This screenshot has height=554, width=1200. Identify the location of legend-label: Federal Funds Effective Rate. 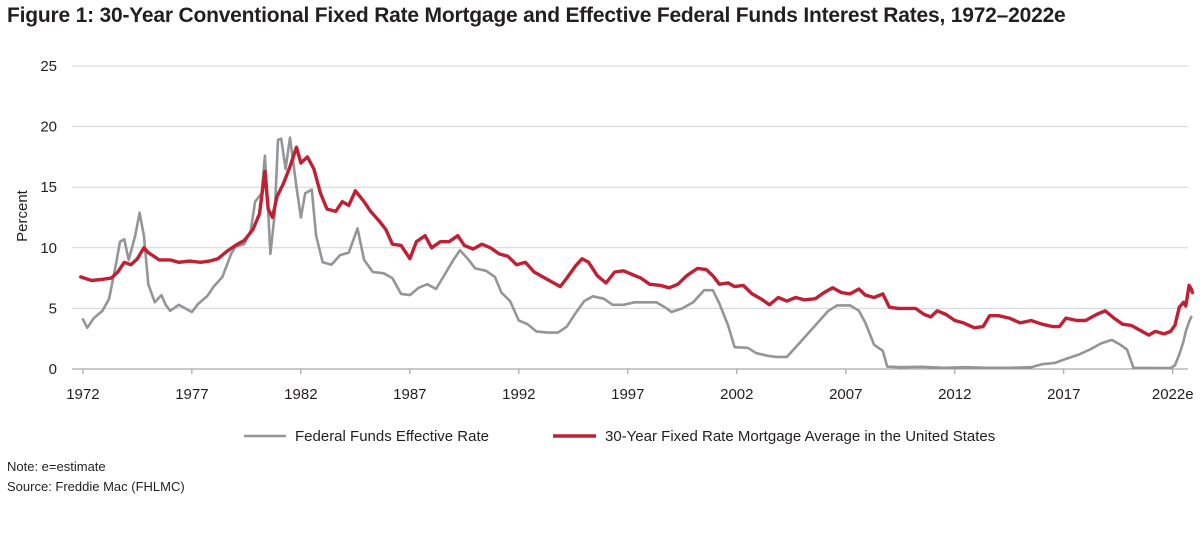
(392, 436).